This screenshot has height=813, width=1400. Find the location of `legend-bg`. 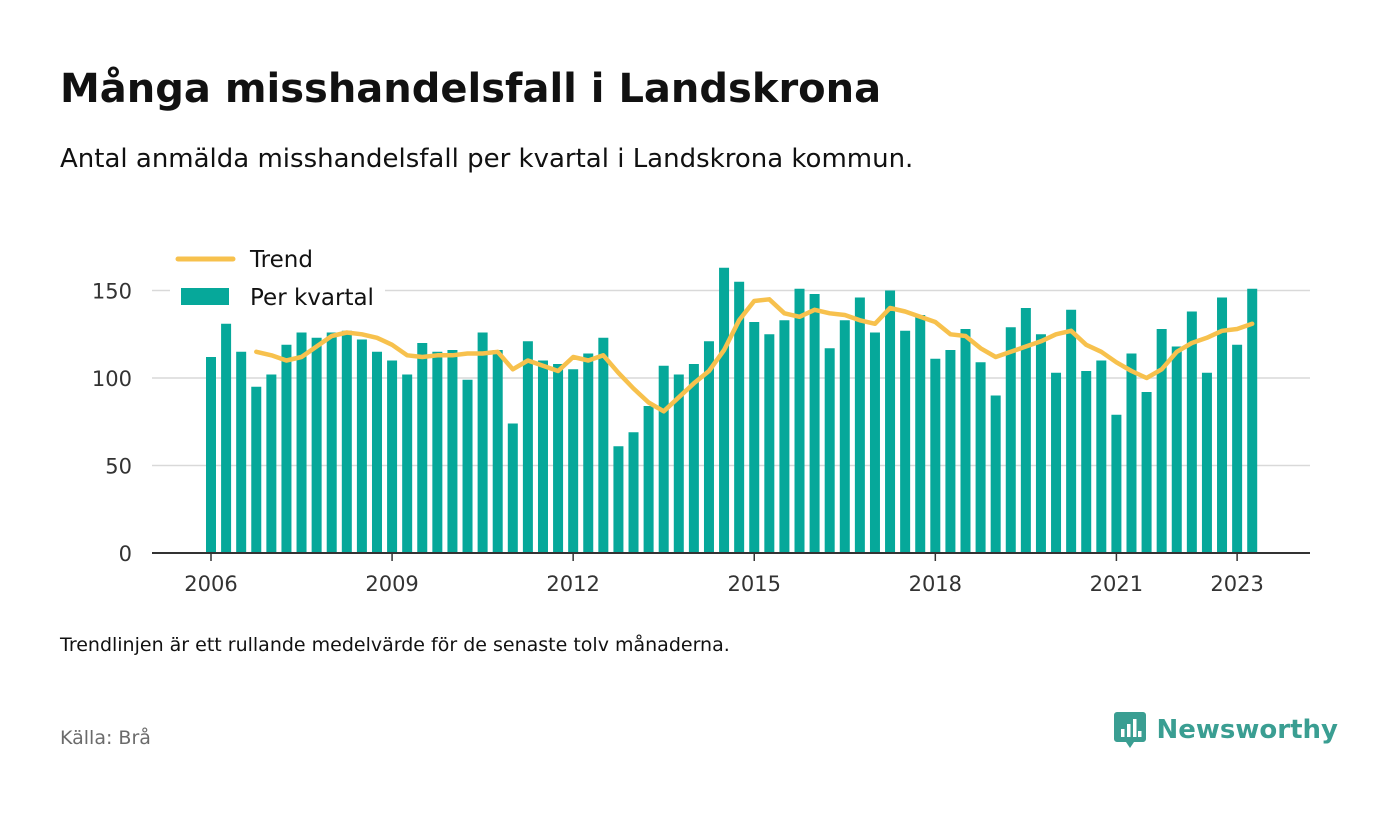

legend-bg is located at coordinates (277, 282).